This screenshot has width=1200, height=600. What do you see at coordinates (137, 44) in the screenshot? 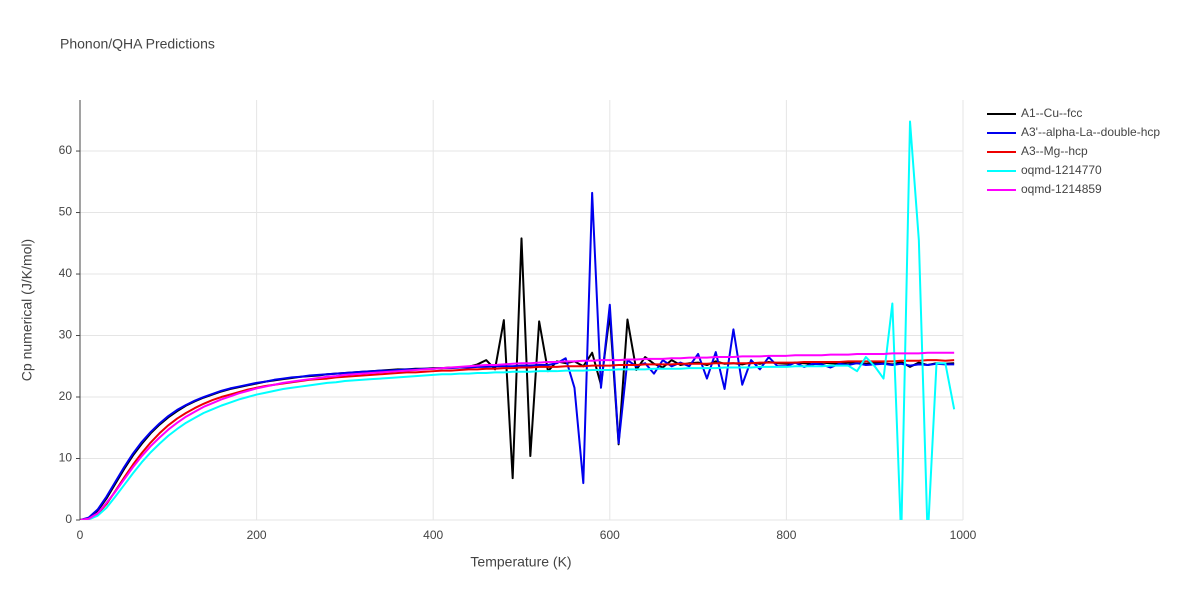
I see `chart-title: Phonon/QHA Predictions` at bounding box center [137, 44].